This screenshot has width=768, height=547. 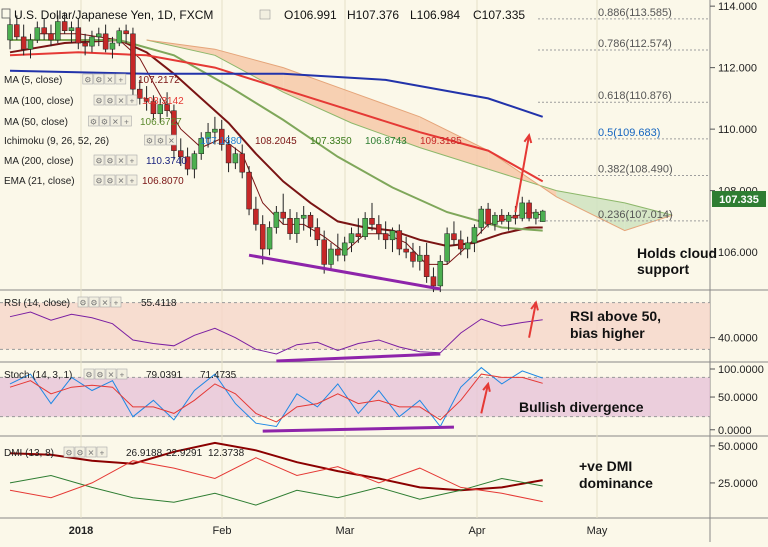 What do you see at coordinates (6, 13) in the screenshot?
I see `collapse-icon` at bounding box center [6, 13].